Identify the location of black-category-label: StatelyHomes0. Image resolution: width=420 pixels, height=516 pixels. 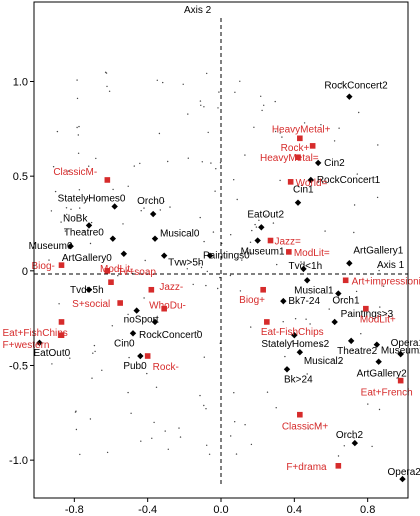
(92, 198).